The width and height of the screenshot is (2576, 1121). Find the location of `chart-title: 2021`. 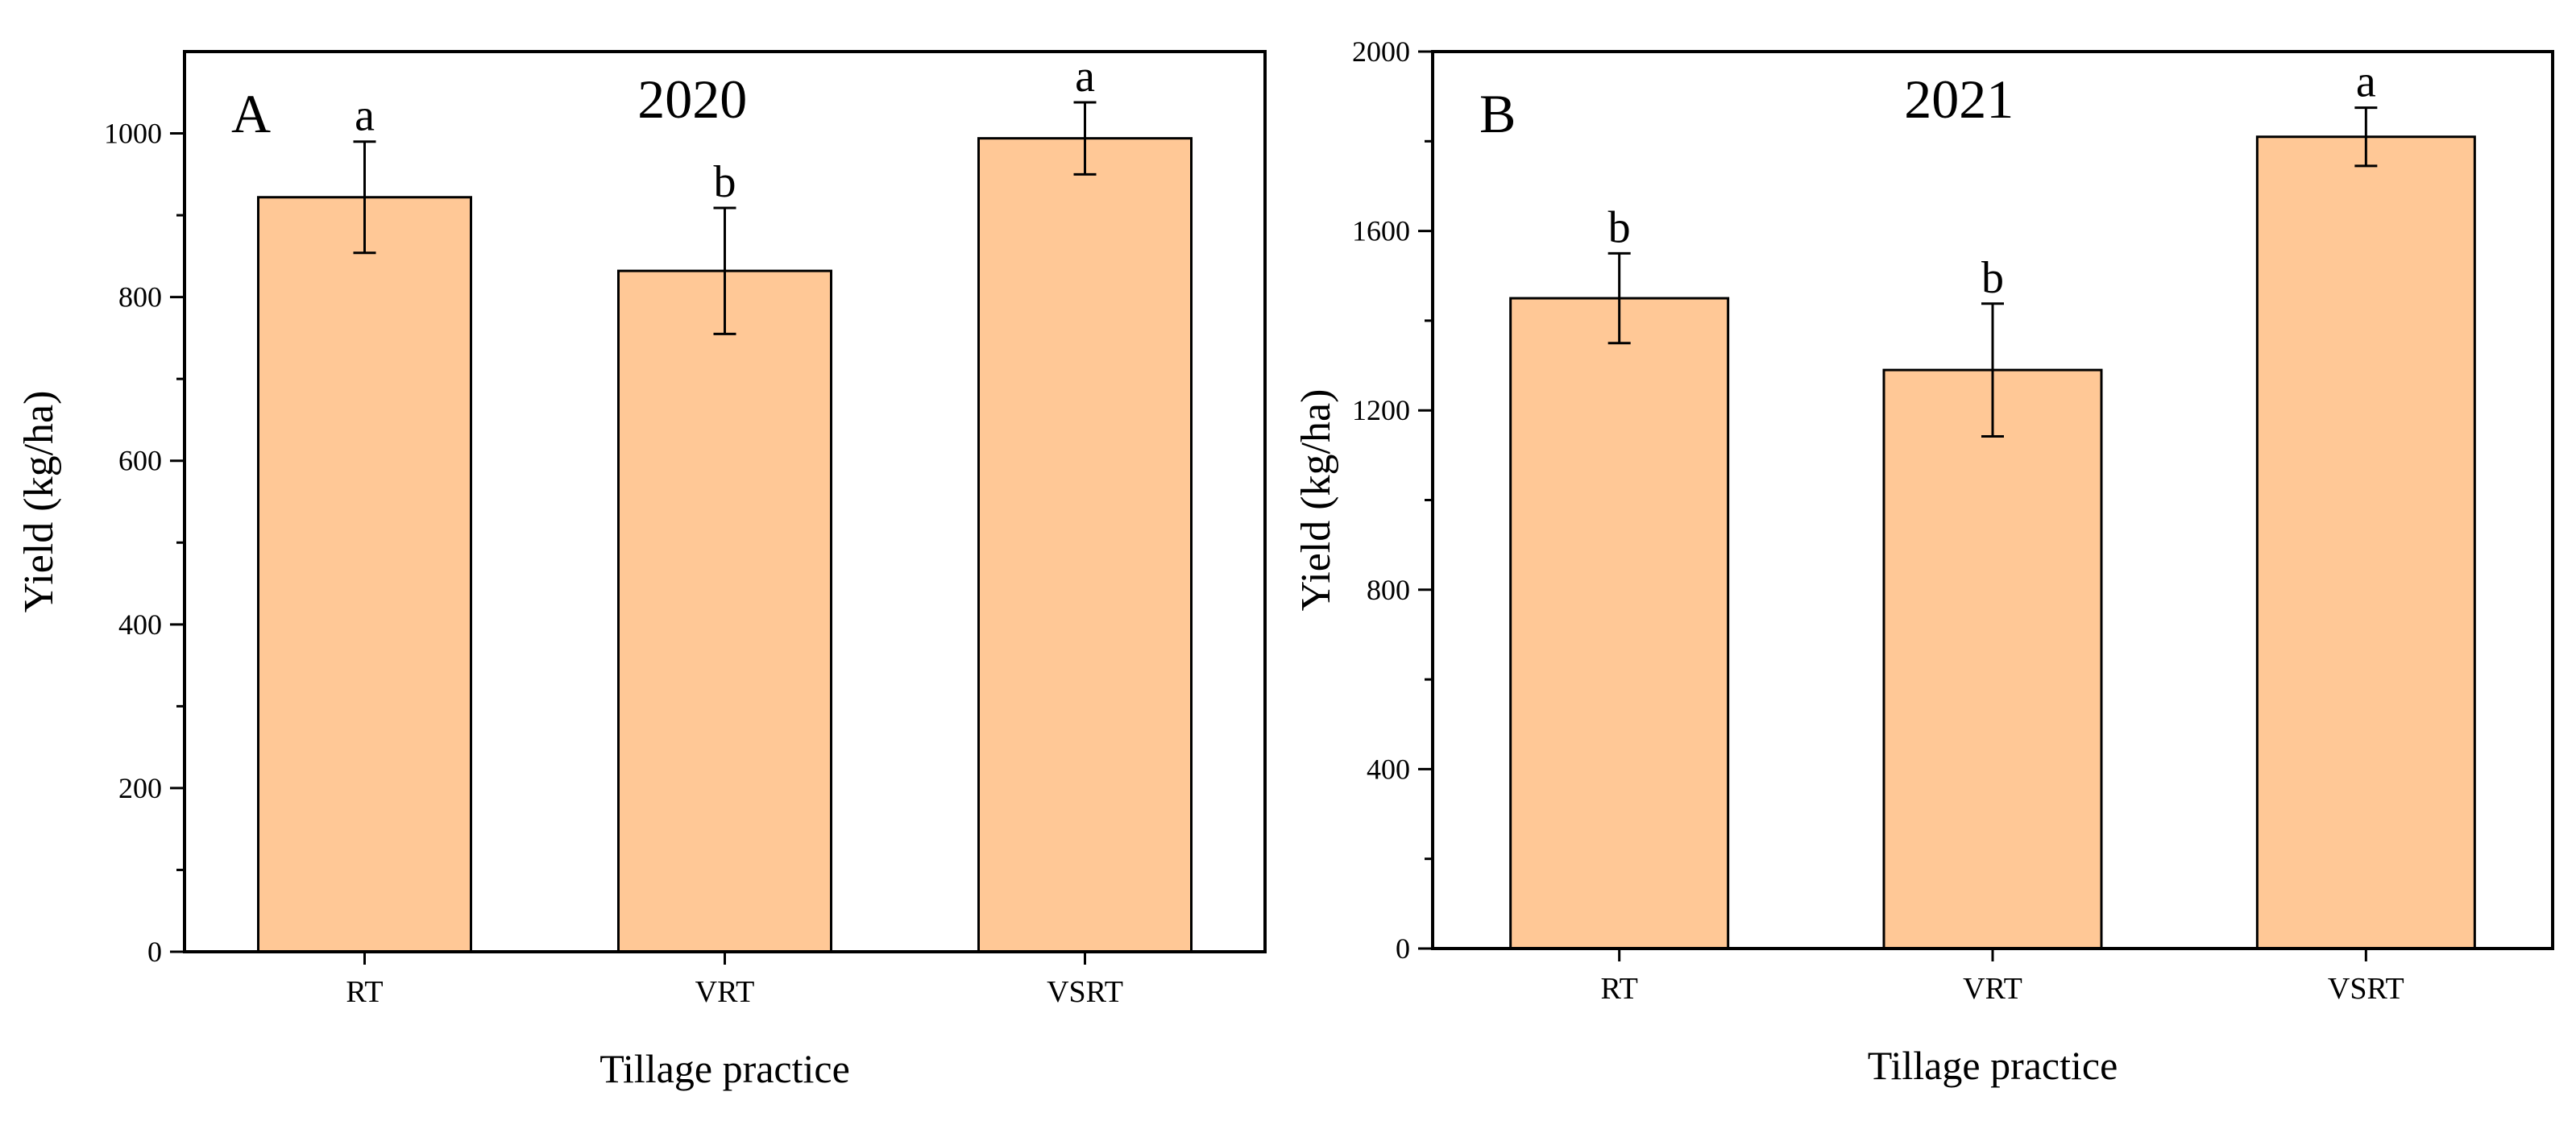

chart-title: 2021 is located at coordinates (1959, 99).